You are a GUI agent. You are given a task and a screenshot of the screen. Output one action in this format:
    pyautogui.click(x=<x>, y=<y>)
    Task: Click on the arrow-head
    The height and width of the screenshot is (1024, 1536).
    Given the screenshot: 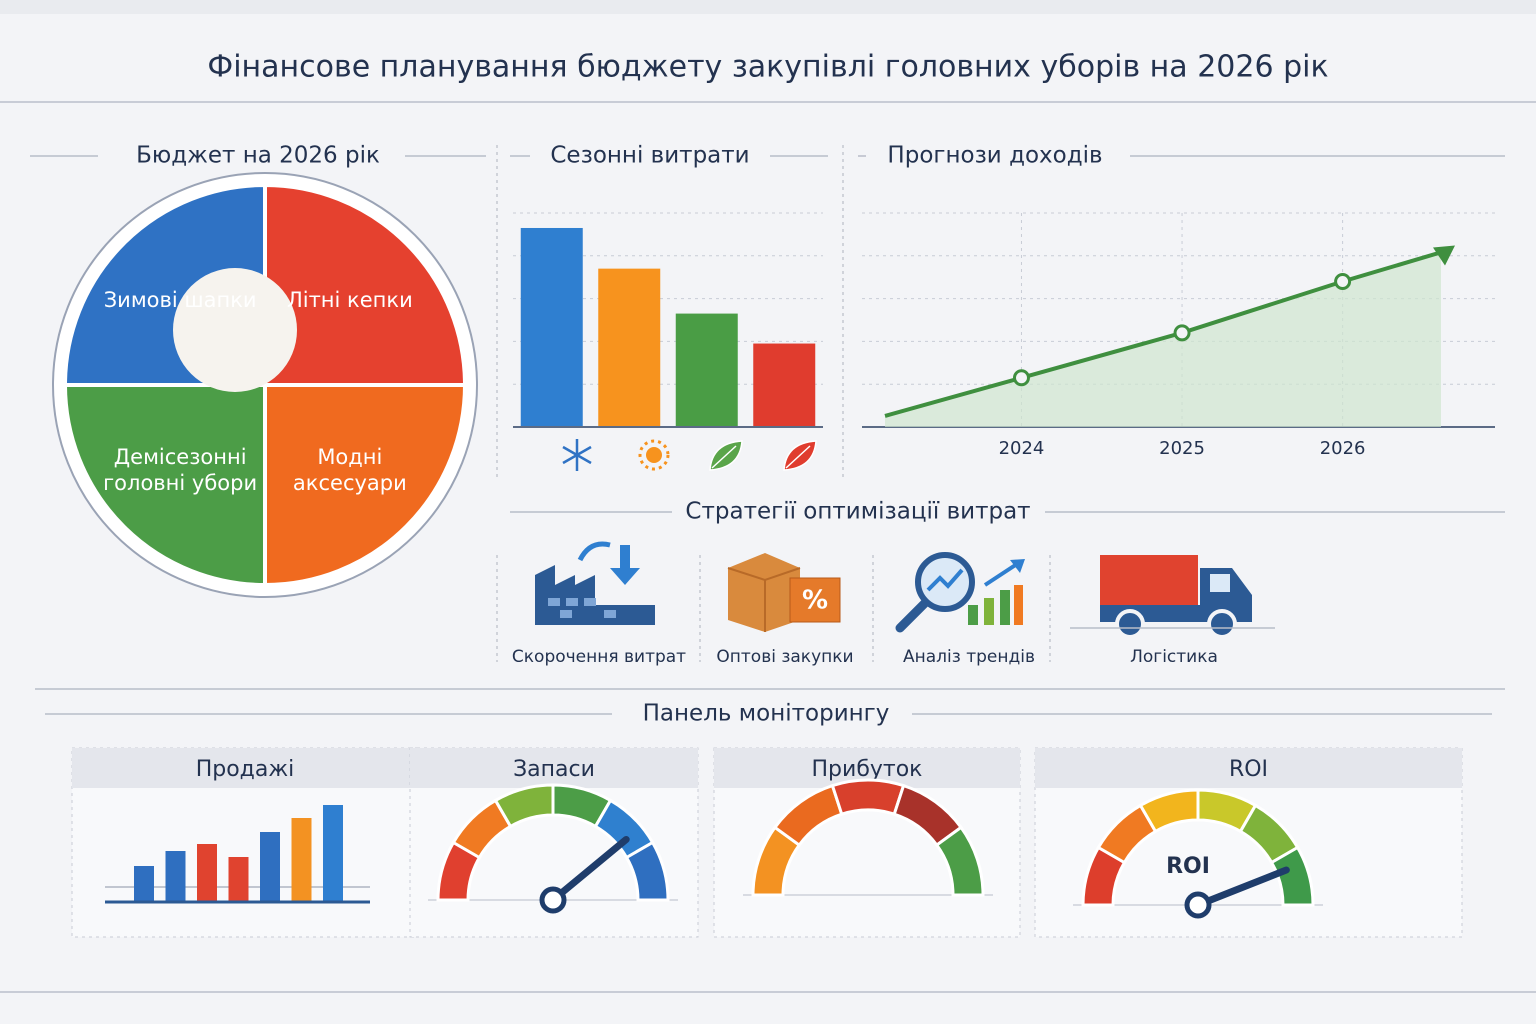 What is the action you would take?
    pyautogui.click(x=1444, y=255)
    